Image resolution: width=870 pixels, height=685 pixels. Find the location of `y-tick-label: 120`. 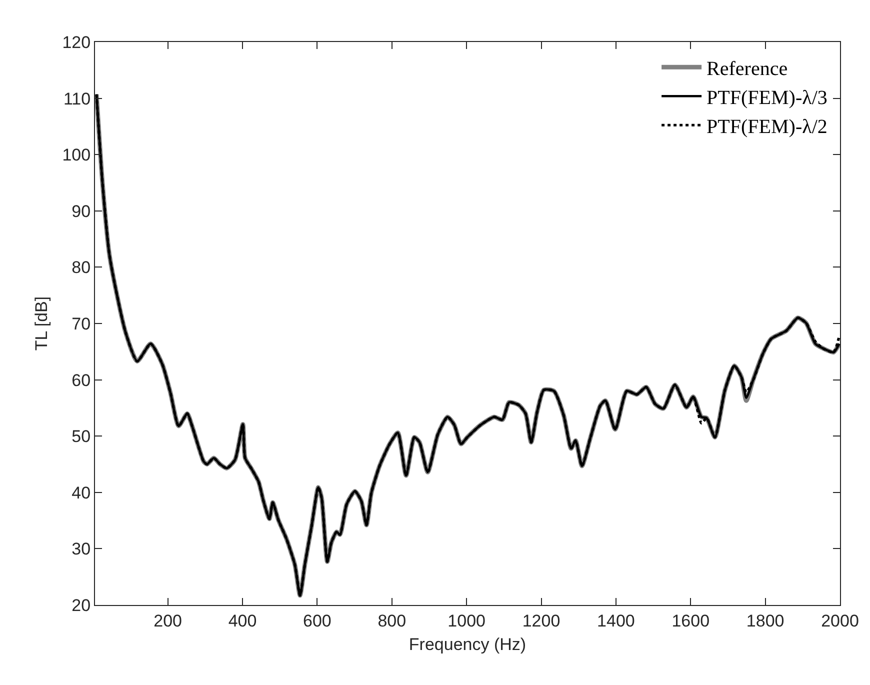

y-tick-label: 120 is located at coordinates (76, 42).